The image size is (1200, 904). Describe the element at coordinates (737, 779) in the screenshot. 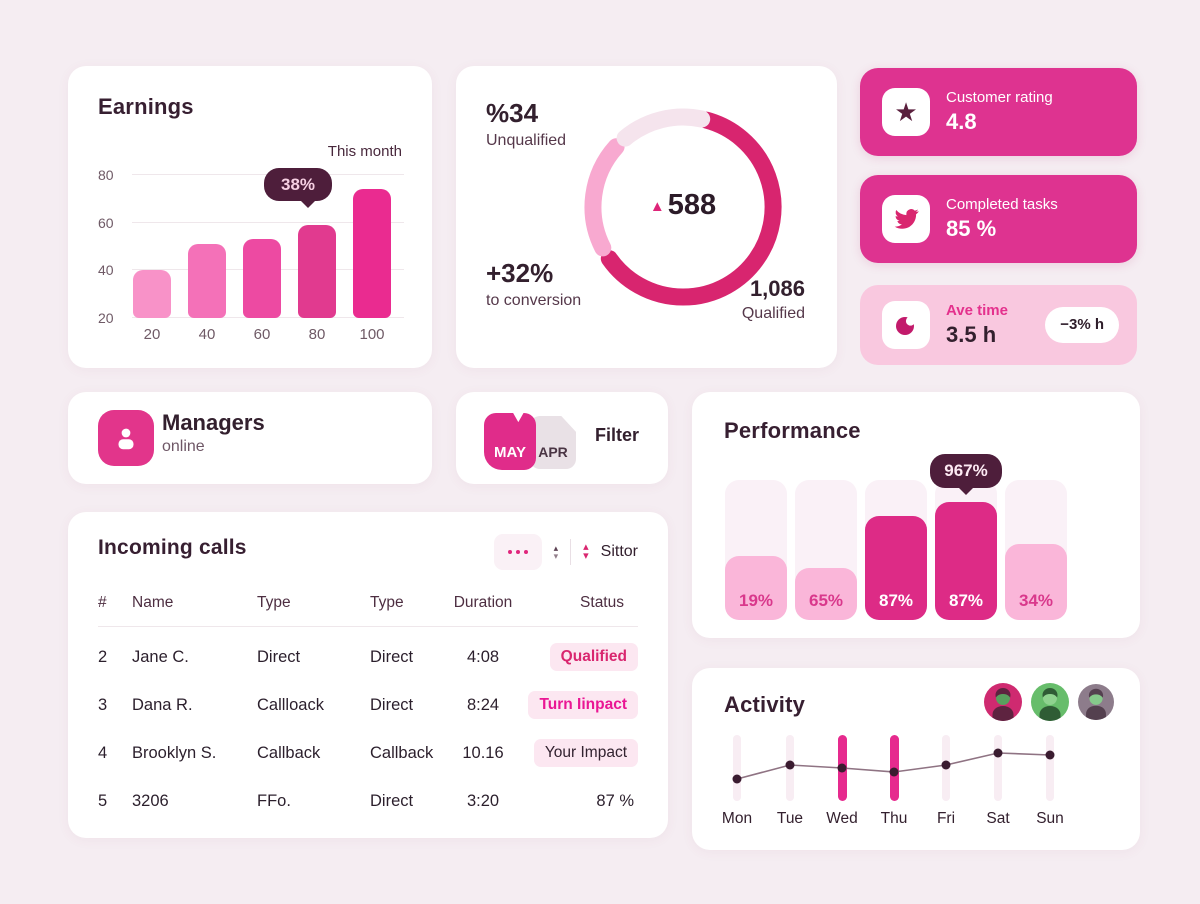

I see `data-point-mon` at that location.